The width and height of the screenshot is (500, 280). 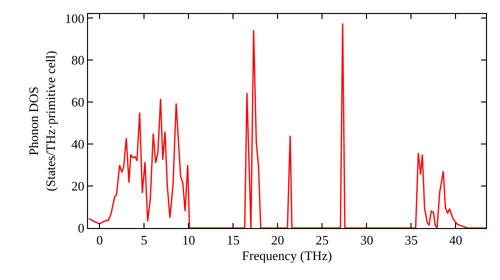 What do you see at coordinates (42, 121) in the screenshot?
I see `y-axis-title: Phonon DOS (States/THz·primitive cell)` at bounding box center [42, 121].